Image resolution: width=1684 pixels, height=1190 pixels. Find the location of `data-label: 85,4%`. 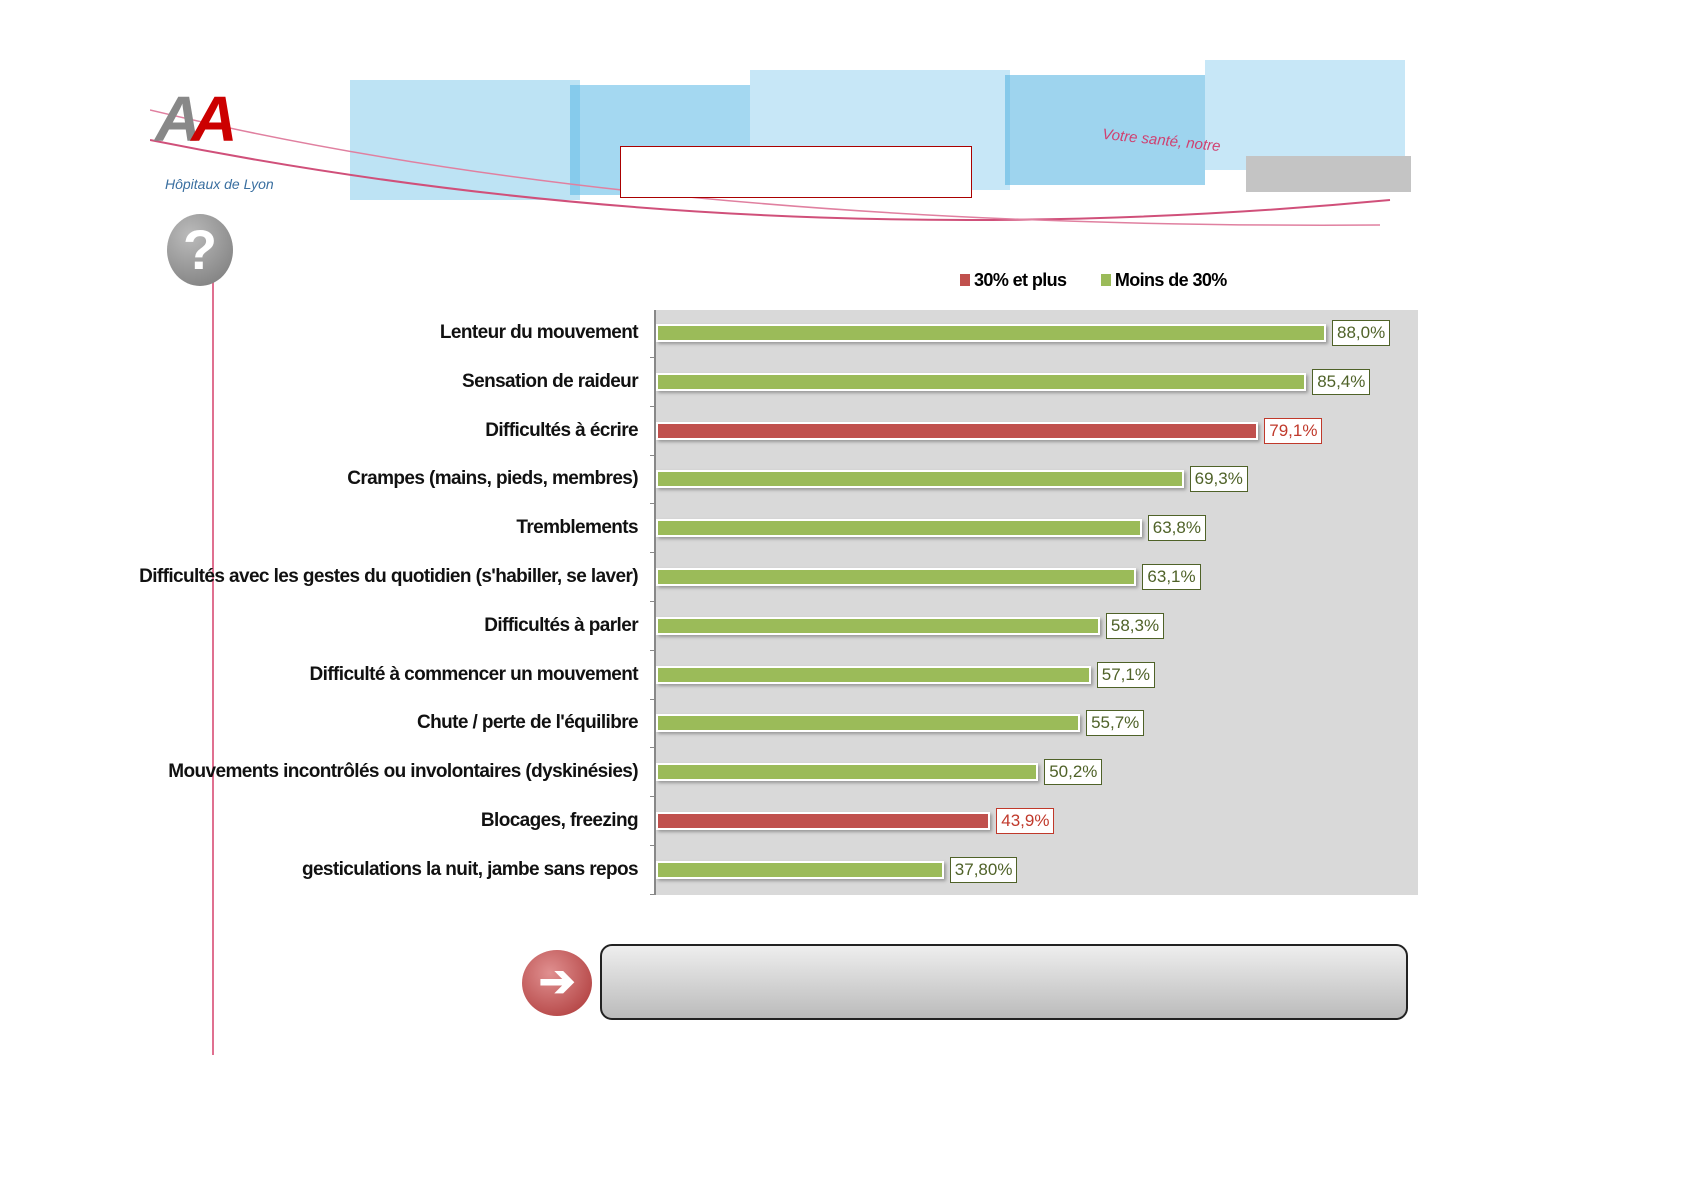

data-label: 85,4% is located at coordinates (1341, 381).